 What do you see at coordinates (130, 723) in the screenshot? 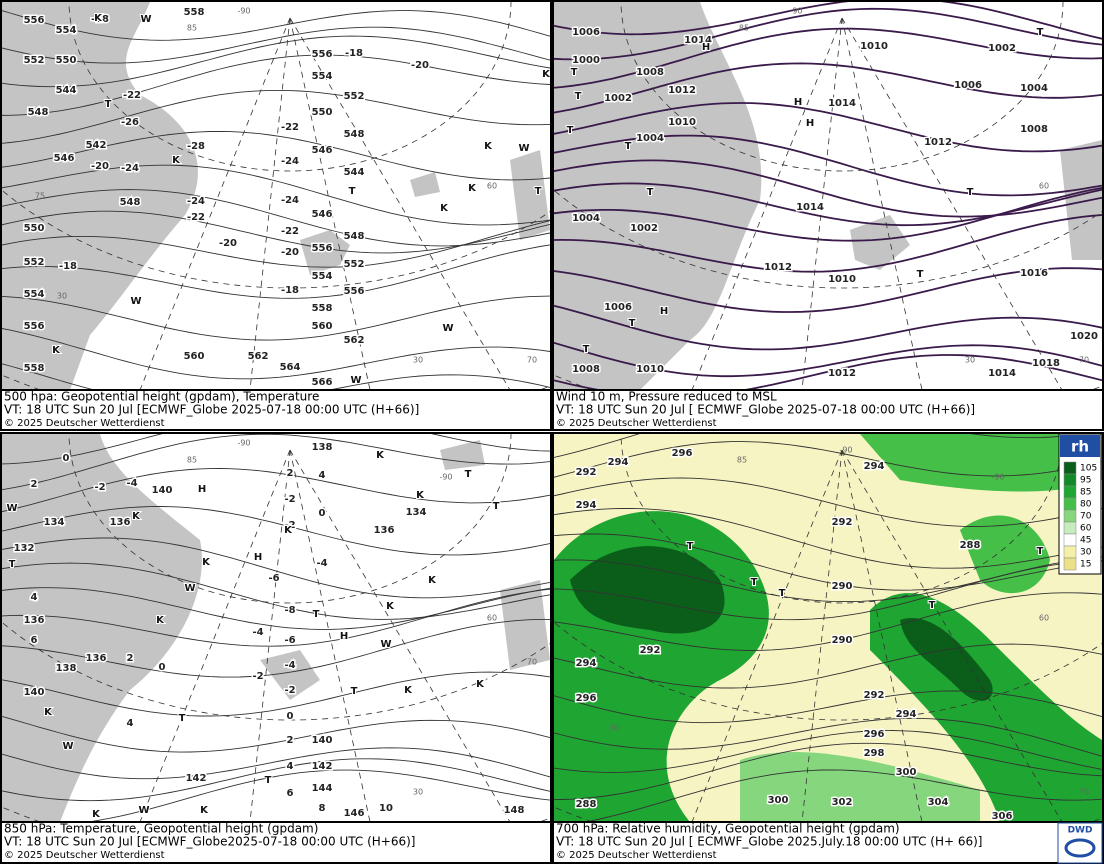
I see `temperature-label: 4` at bounding box center [130, 723].